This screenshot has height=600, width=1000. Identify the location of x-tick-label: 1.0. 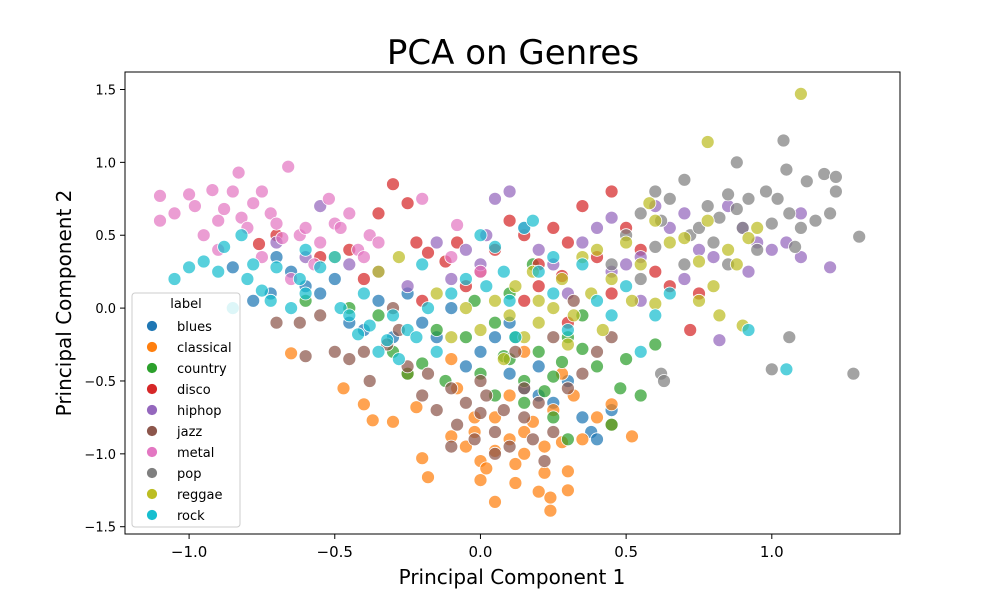
(772, 552).